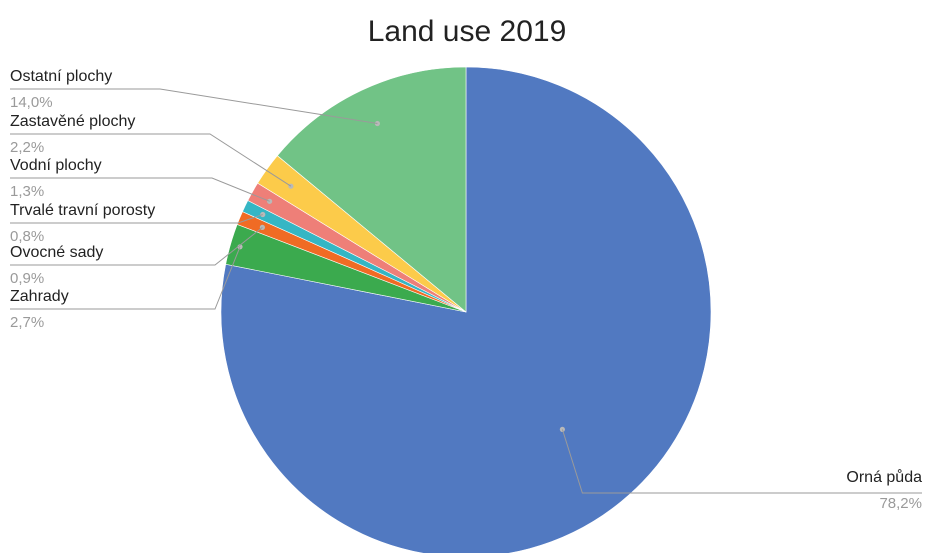 This screenshot has height=553, width=925. I want to click on leader-line-ostatni-plochy, so click(194, 106).